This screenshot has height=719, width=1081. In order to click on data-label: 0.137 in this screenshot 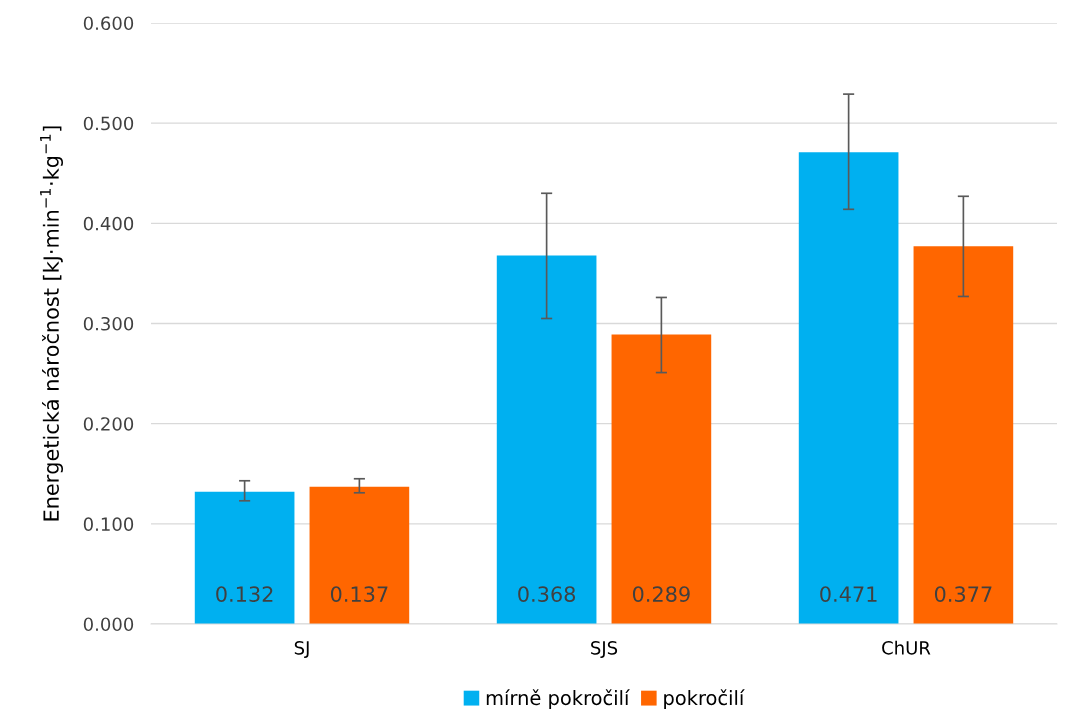, I will do `click(359, 594)`.